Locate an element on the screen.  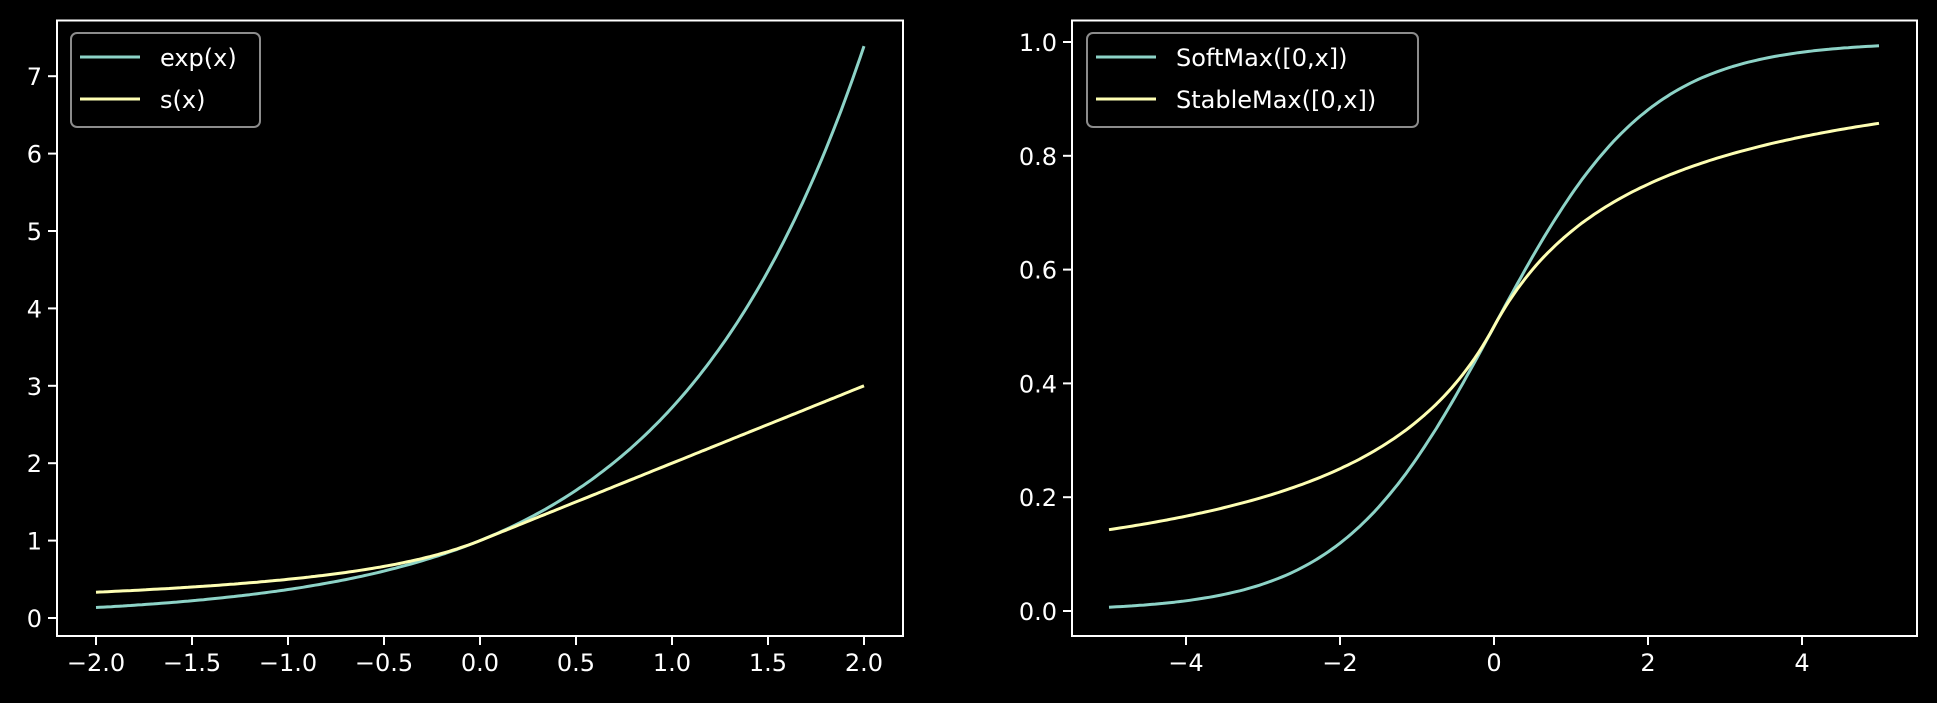
x-tick-label: 4 is located at coordinates (1801, 663).